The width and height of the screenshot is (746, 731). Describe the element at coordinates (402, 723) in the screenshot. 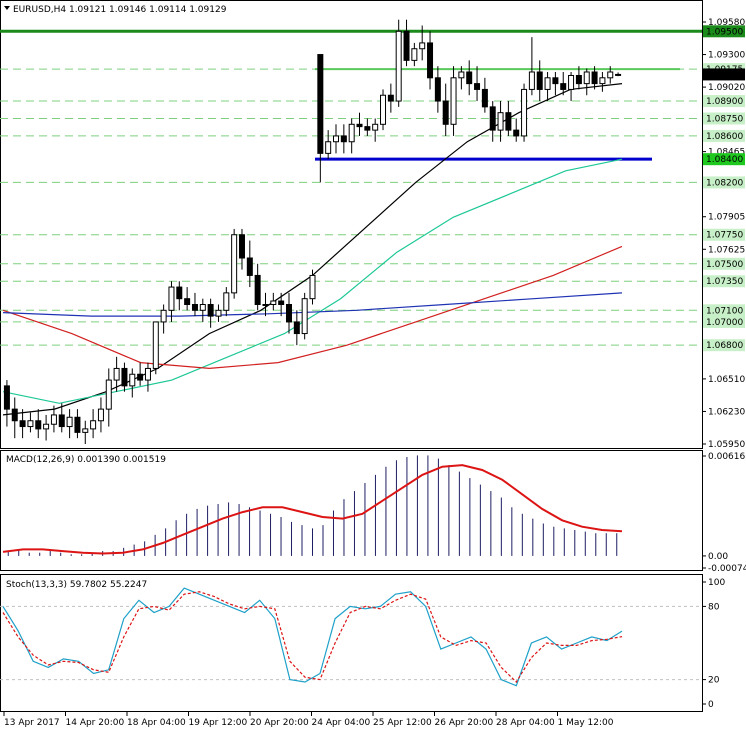

I see `time-tick-label: 25 Apr 12:00` at that location.